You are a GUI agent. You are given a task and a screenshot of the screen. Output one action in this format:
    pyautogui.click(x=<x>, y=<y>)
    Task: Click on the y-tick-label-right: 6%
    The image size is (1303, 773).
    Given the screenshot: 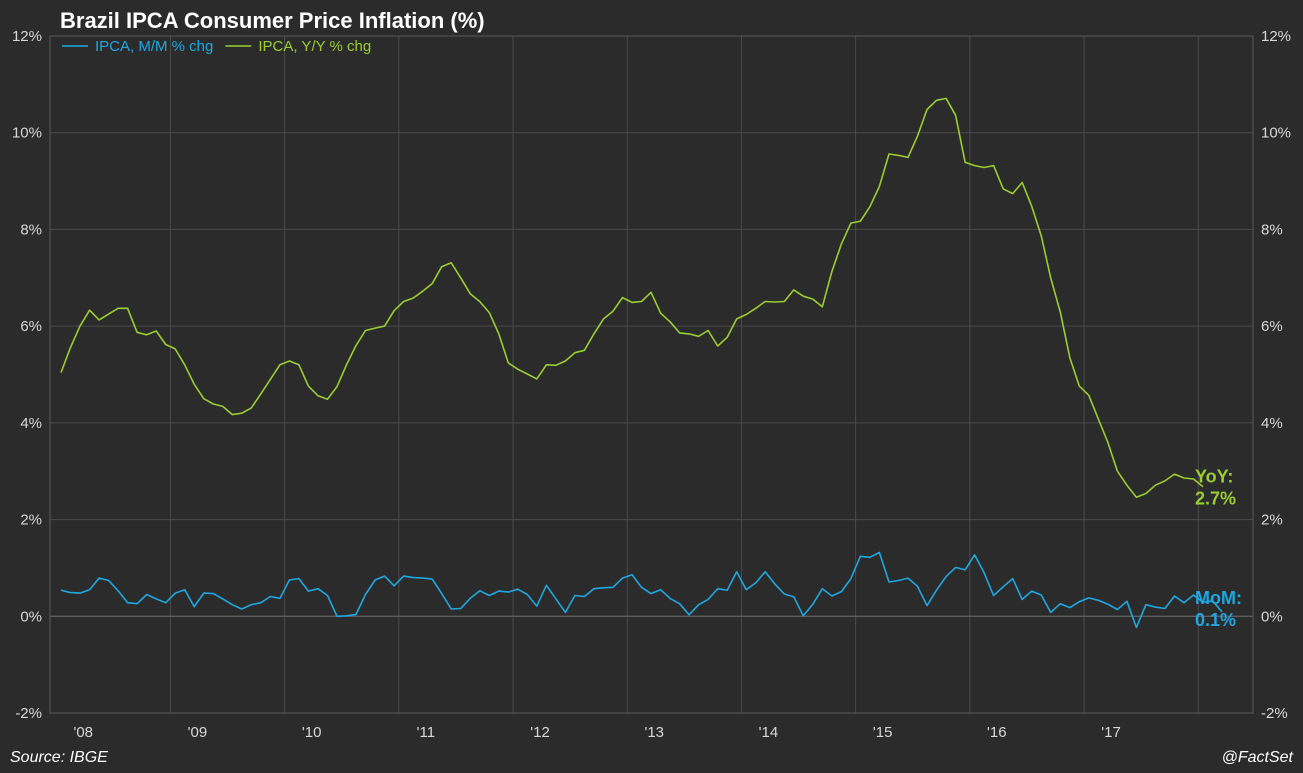 What is the action you would take?
    pyautogui.click(x=1272, y=326)
    